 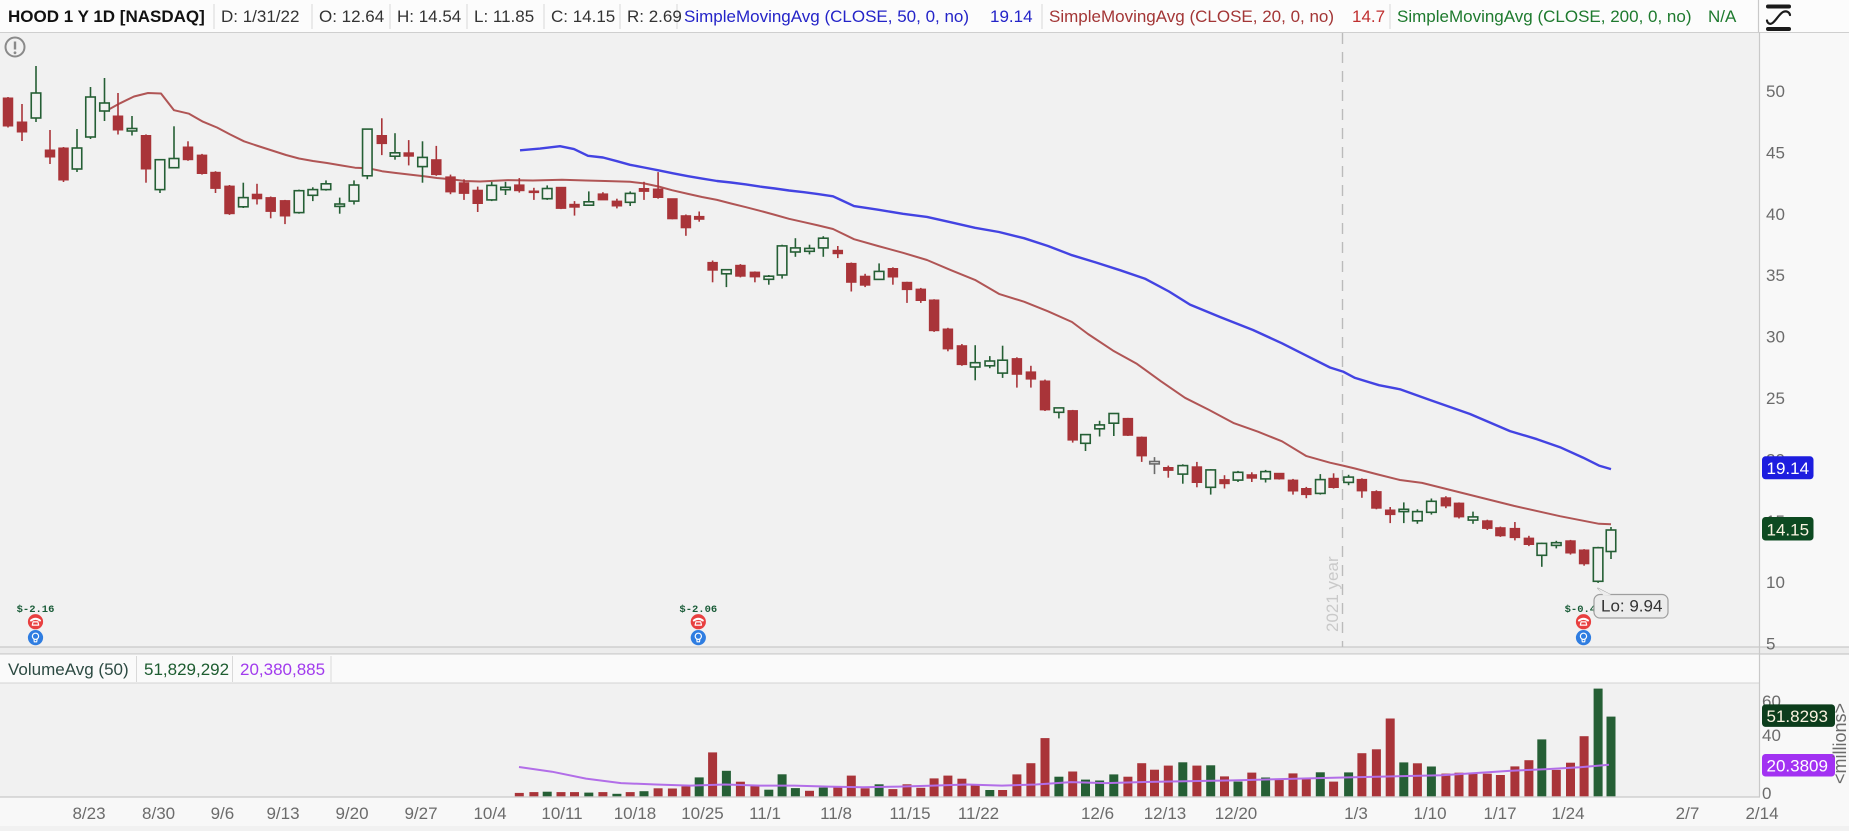 I want to click on svg-text: 8/23, so click(x=88, y=813).